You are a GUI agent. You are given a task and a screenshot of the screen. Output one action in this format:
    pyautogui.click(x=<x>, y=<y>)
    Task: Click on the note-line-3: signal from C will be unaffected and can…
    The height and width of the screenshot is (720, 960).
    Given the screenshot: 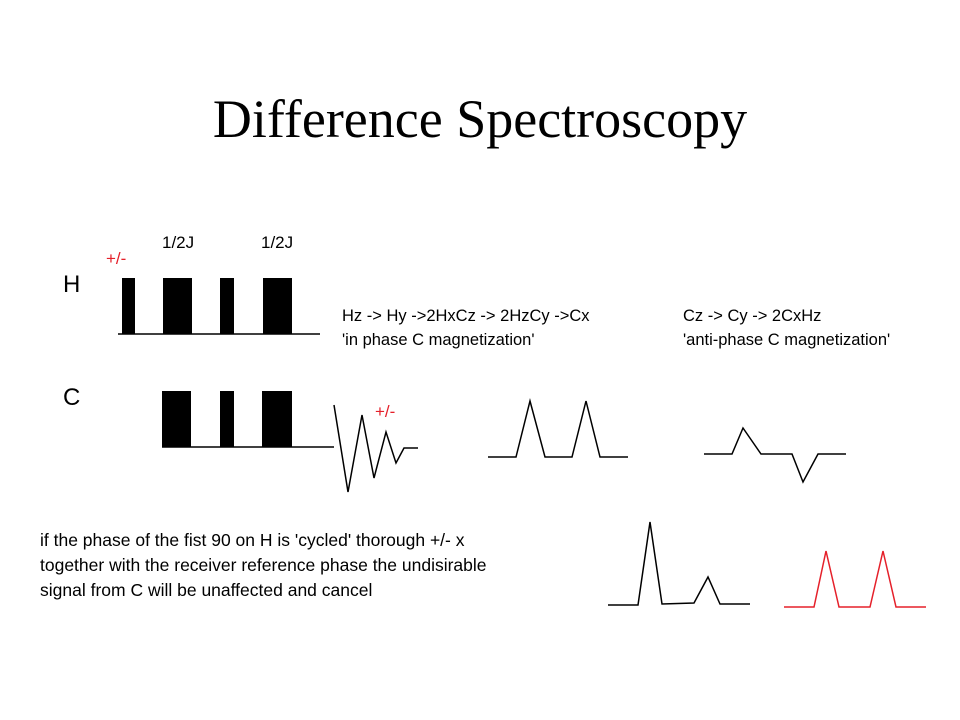 What is the action you would take?
    pyautogui.click(x=206, y=590)
    